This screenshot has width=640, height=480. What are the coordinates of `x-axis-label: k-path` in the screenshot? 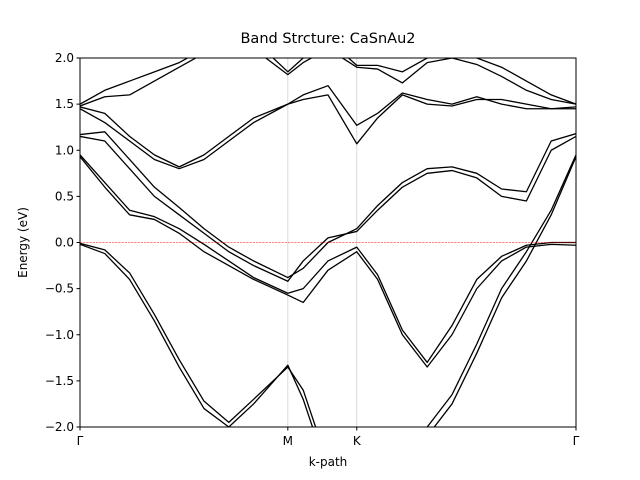 It's located at (328, 462).